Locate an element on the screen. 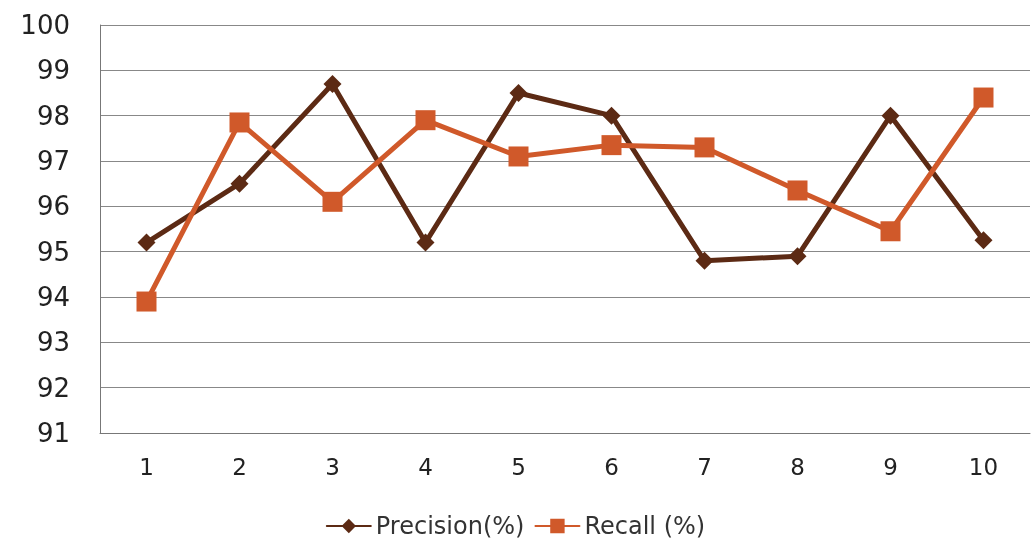  x-tick-label: 6 is located at coordinates (611, 466).